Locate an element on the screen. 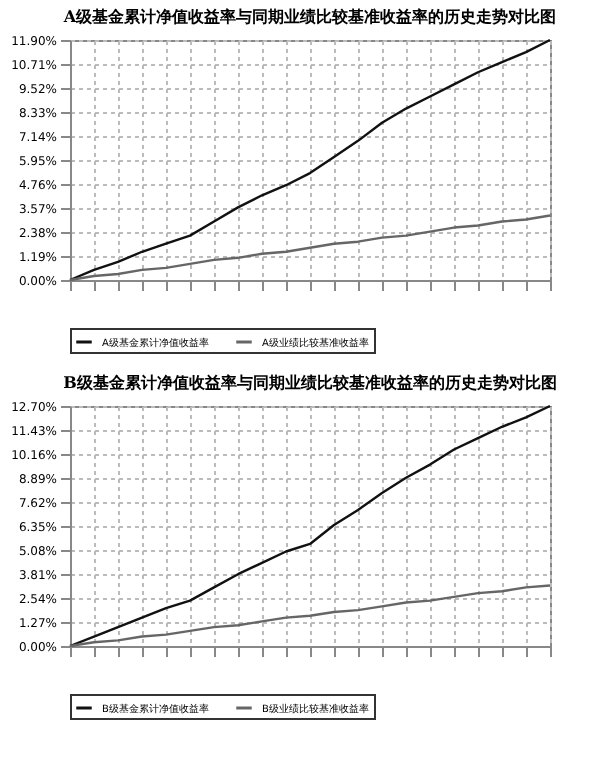 The height and width of the screenshot is (776, 600). chart-title: A级基金累计净值收益率与同期业绩比较基准收益率的历史走势对比图 is located at coordinates (309, 16).